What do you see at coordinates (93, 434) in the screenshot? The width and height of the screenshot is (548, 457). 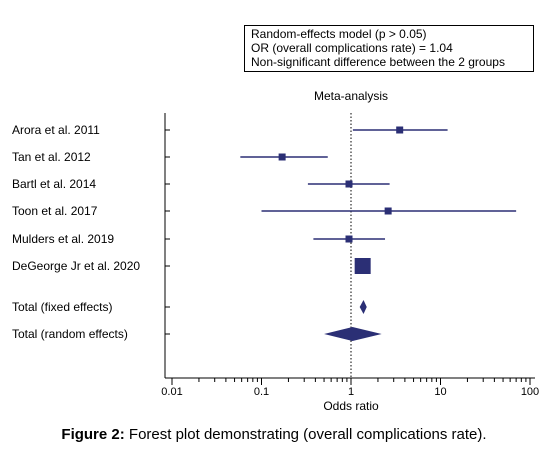 I see `caption-label: Figure 2:` at bounding box center [93, 434].